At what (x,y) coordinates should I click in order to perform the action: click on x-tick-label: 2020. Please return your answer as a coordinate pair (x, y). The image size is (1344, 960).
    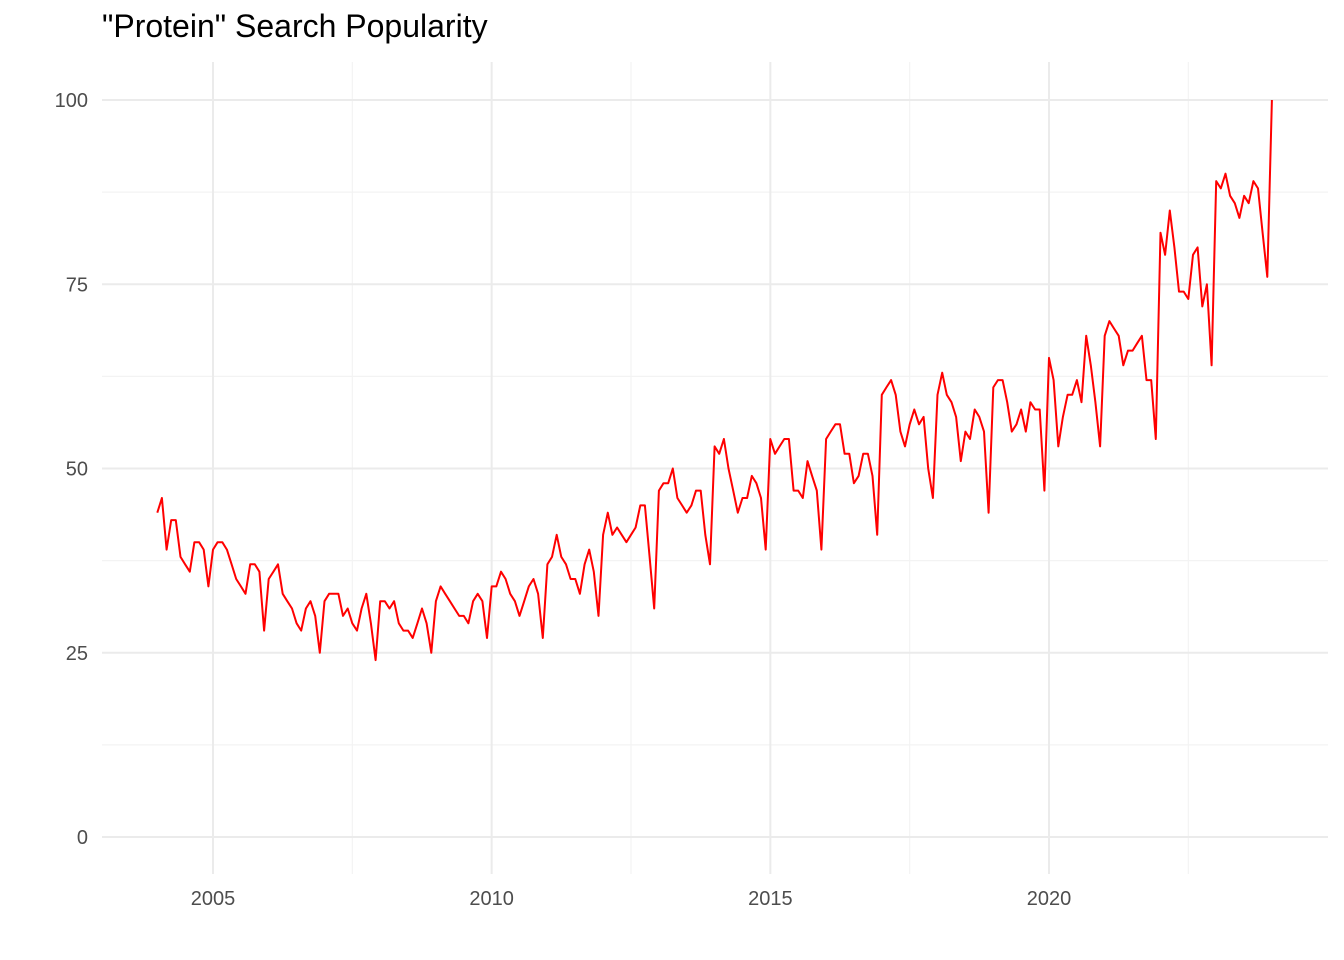
    Looking at the image, I should click on (1049, 899).